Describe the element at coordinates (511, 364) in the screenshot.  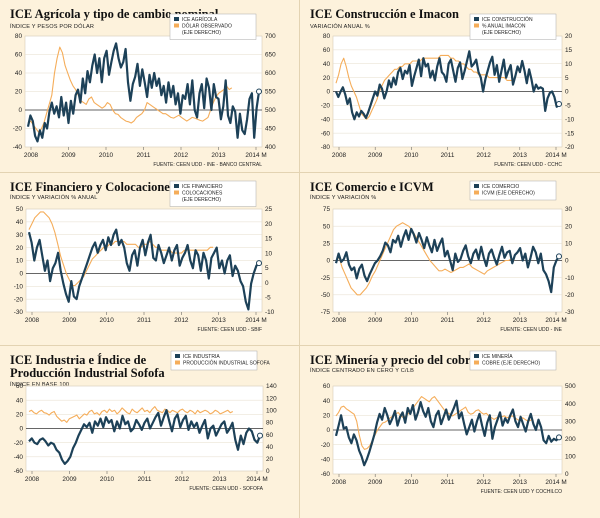
I see `legend-label: COBRE (EJE DERECHO)` at that location.